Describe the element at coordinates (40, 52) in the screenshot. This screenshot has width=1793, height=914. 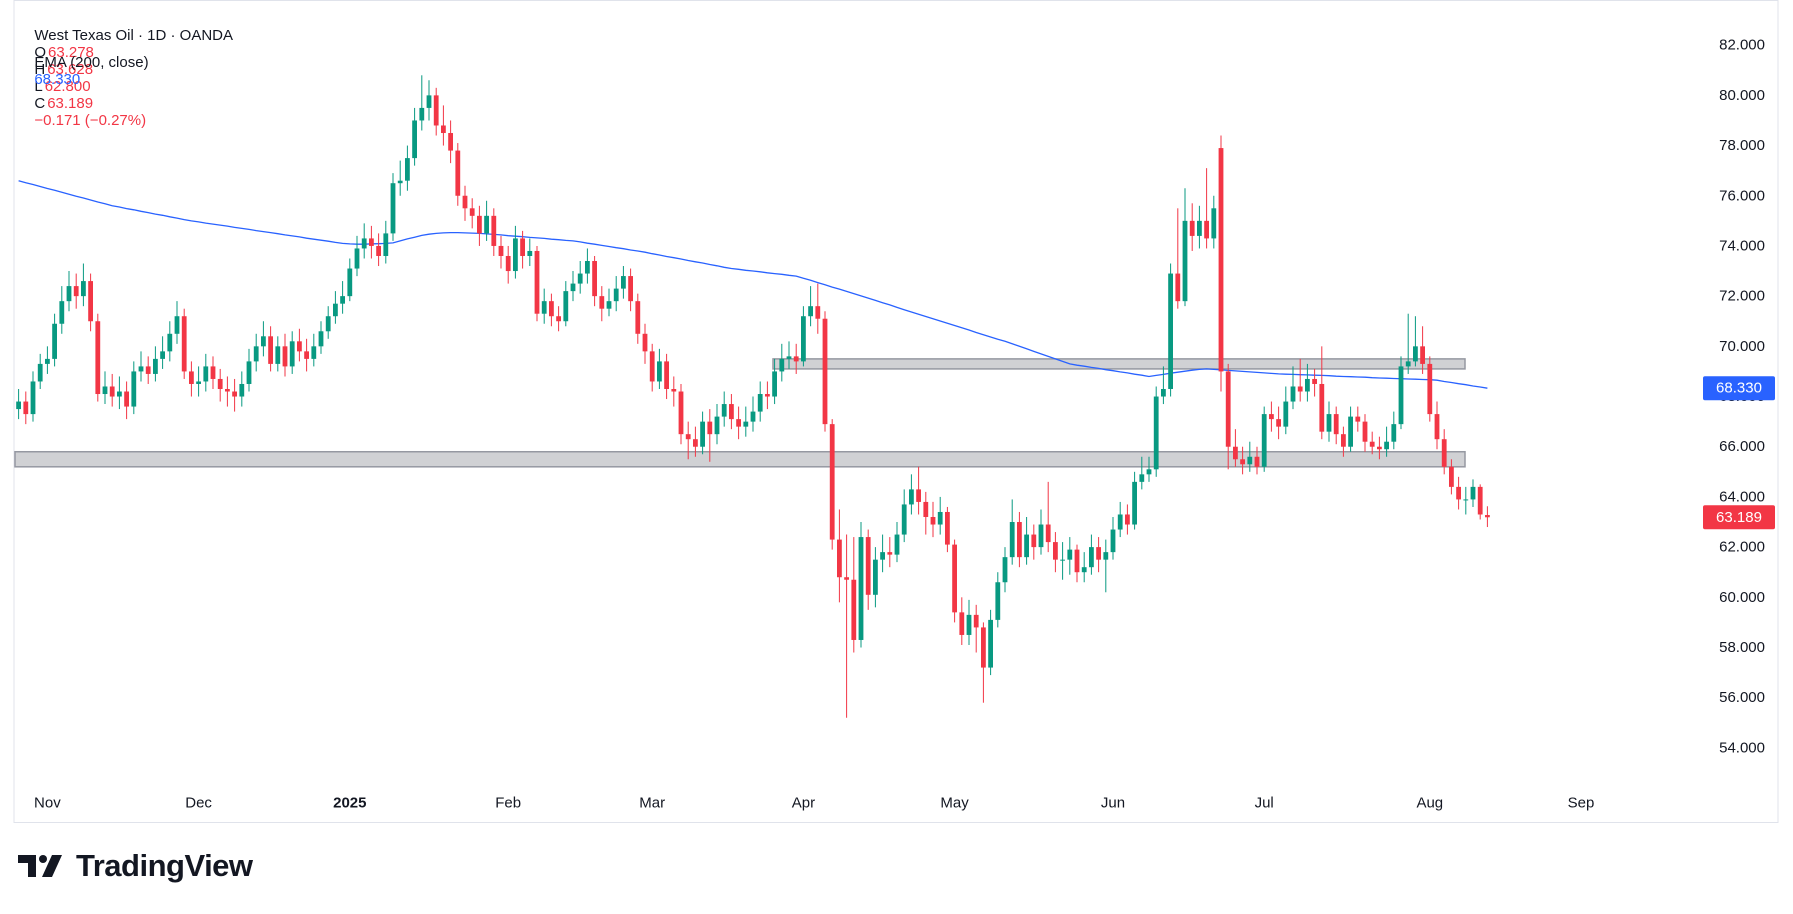
I see `open-key: O` at that location.